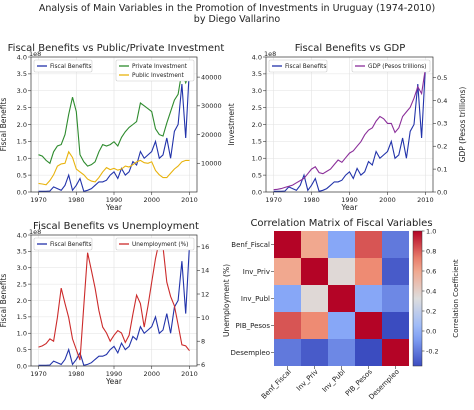 Image resolution: width=474 pixels, height=410 pixels. What do you see at coordinates (273, 200) in the screenshot?
I see `p2-xtick-label: 1970` at bounding box center [273, 200].